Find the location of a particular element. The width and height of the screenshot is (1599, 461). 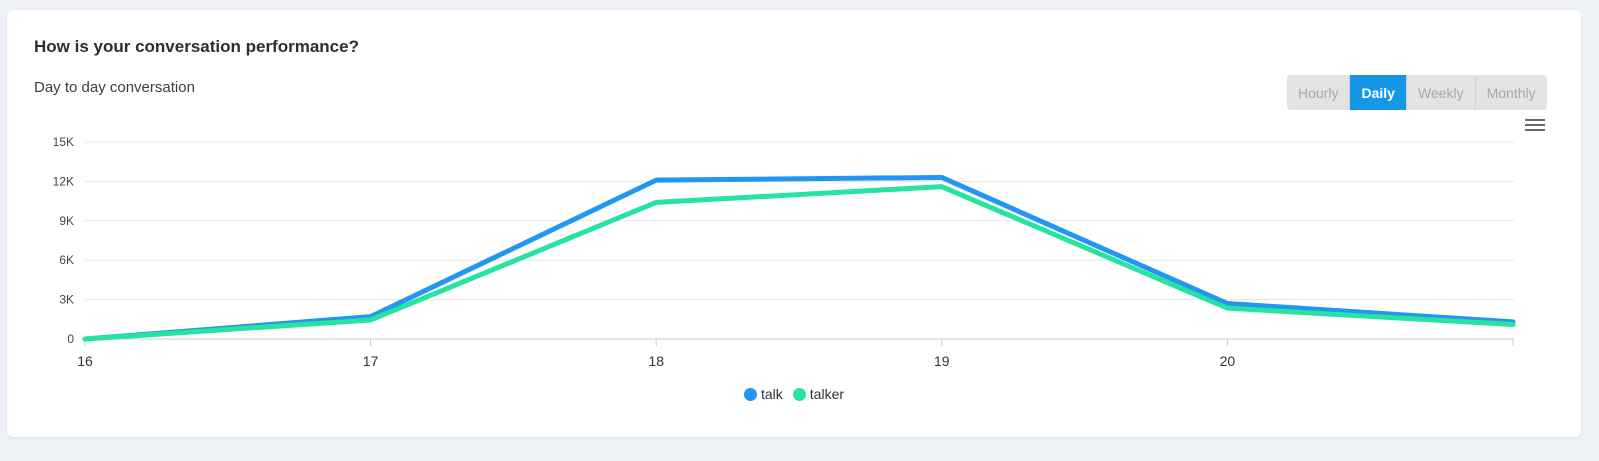

y-tick-label: 15K is located at coordinates (63, 142).